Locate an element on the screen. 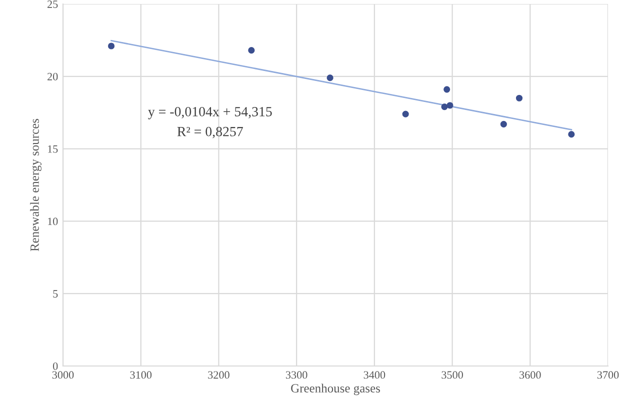 This screenshot has width=622, height=406. x-tick-label: 3200 is located at coordinates (219, 375).